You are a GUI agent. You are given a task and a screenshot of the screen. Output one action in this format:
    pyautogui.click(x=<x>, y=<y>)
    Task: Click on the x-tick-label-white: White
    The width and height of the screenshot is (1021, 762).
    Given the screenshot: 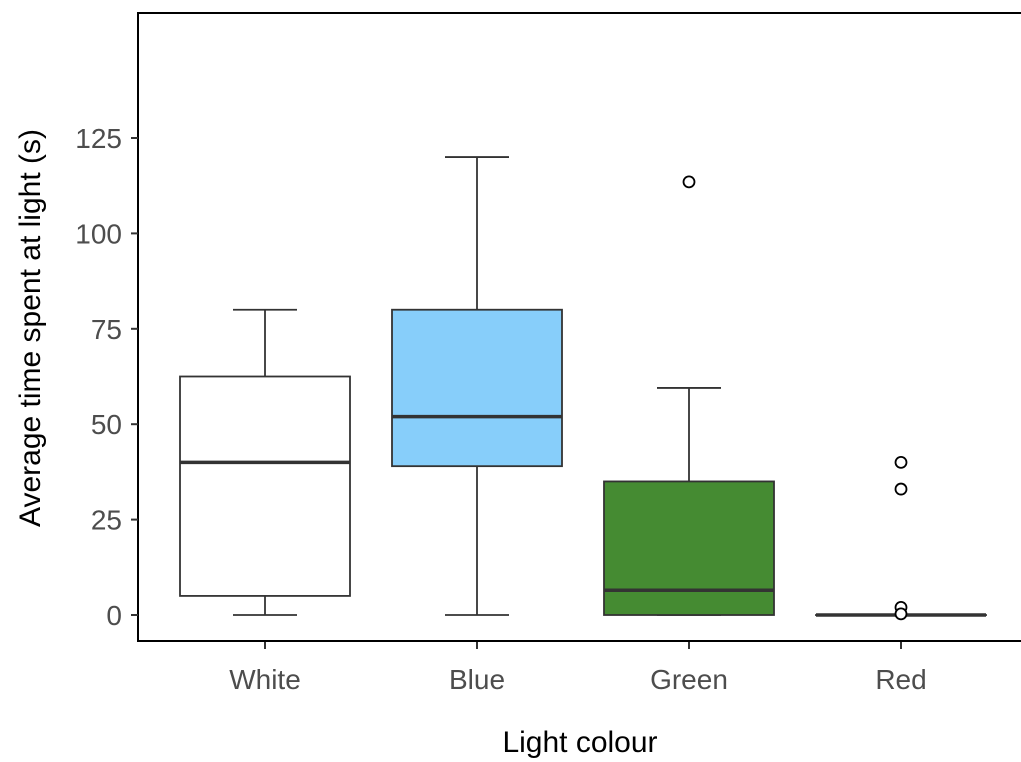 What is the action you would take?
    pyautogui.click(x=265, y=679)
    